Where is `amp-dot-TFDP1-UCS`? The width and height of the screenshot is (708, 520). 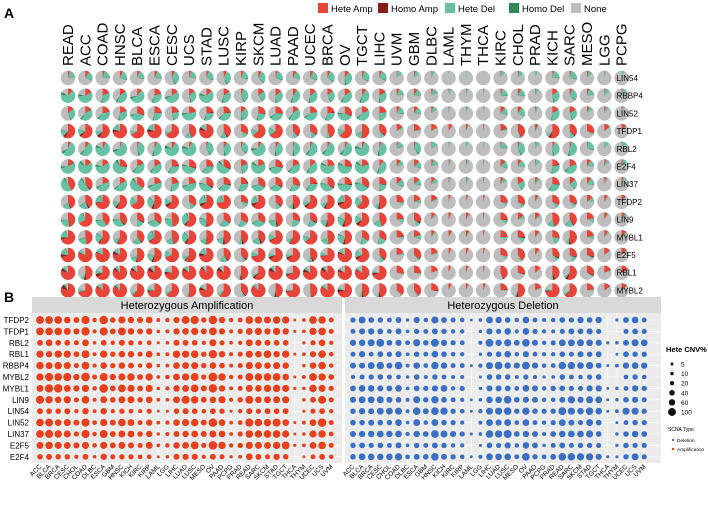
amp-dot-TFDP1-UCS is located at coordinates (322, 332).